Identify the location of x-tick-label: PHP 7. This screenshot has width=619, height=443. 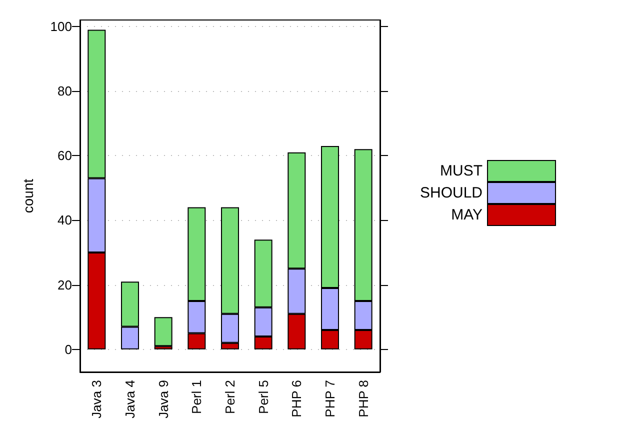
(330, 399).